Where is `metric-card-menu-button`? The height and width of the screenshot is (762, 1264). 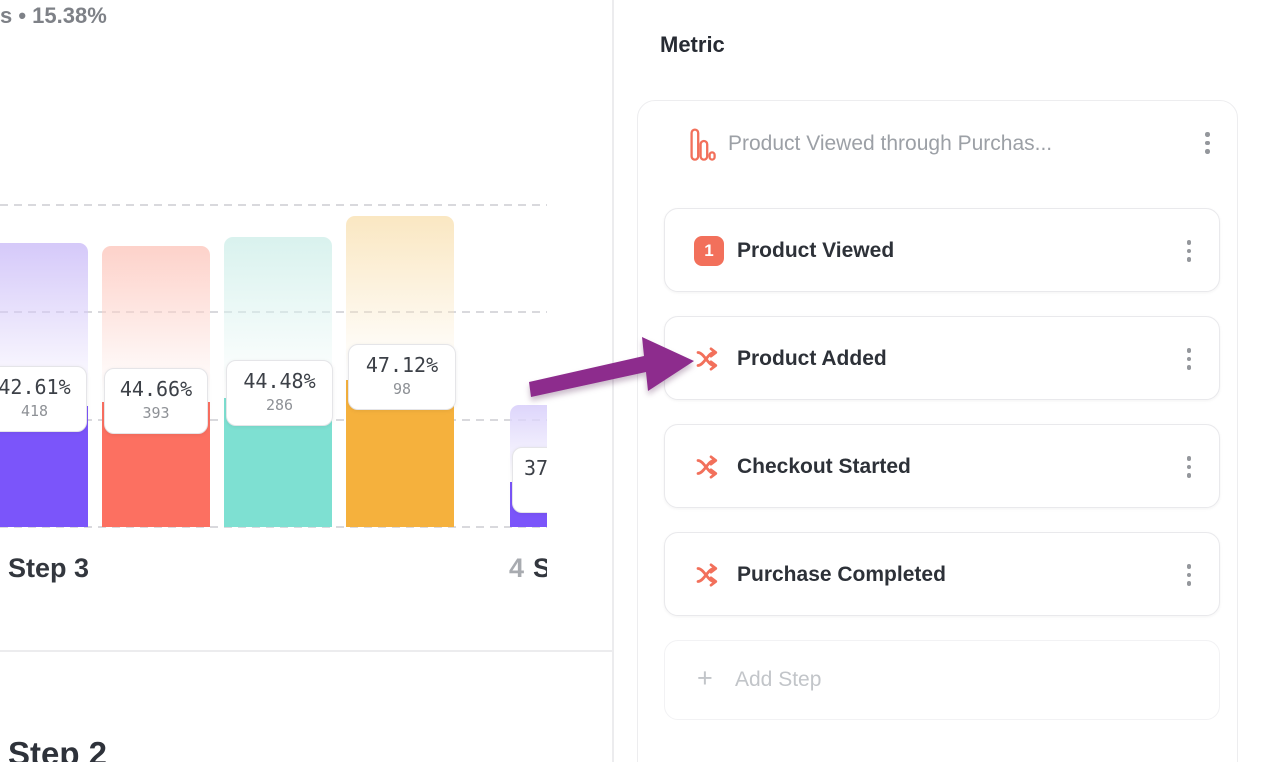
metric-card-menu-button is located at coordinates (1207, 143).